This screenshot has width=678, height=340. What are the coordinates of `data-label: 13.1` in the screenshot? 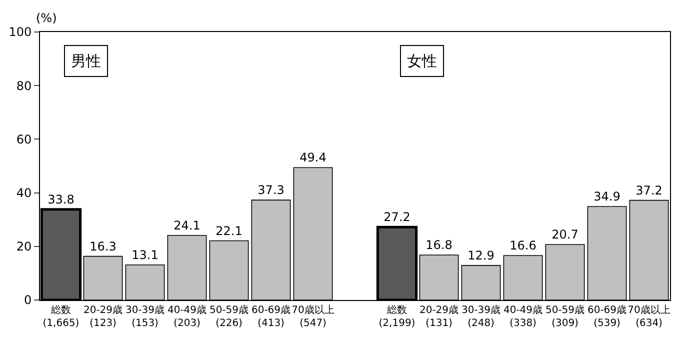 It's located at (145, 255).